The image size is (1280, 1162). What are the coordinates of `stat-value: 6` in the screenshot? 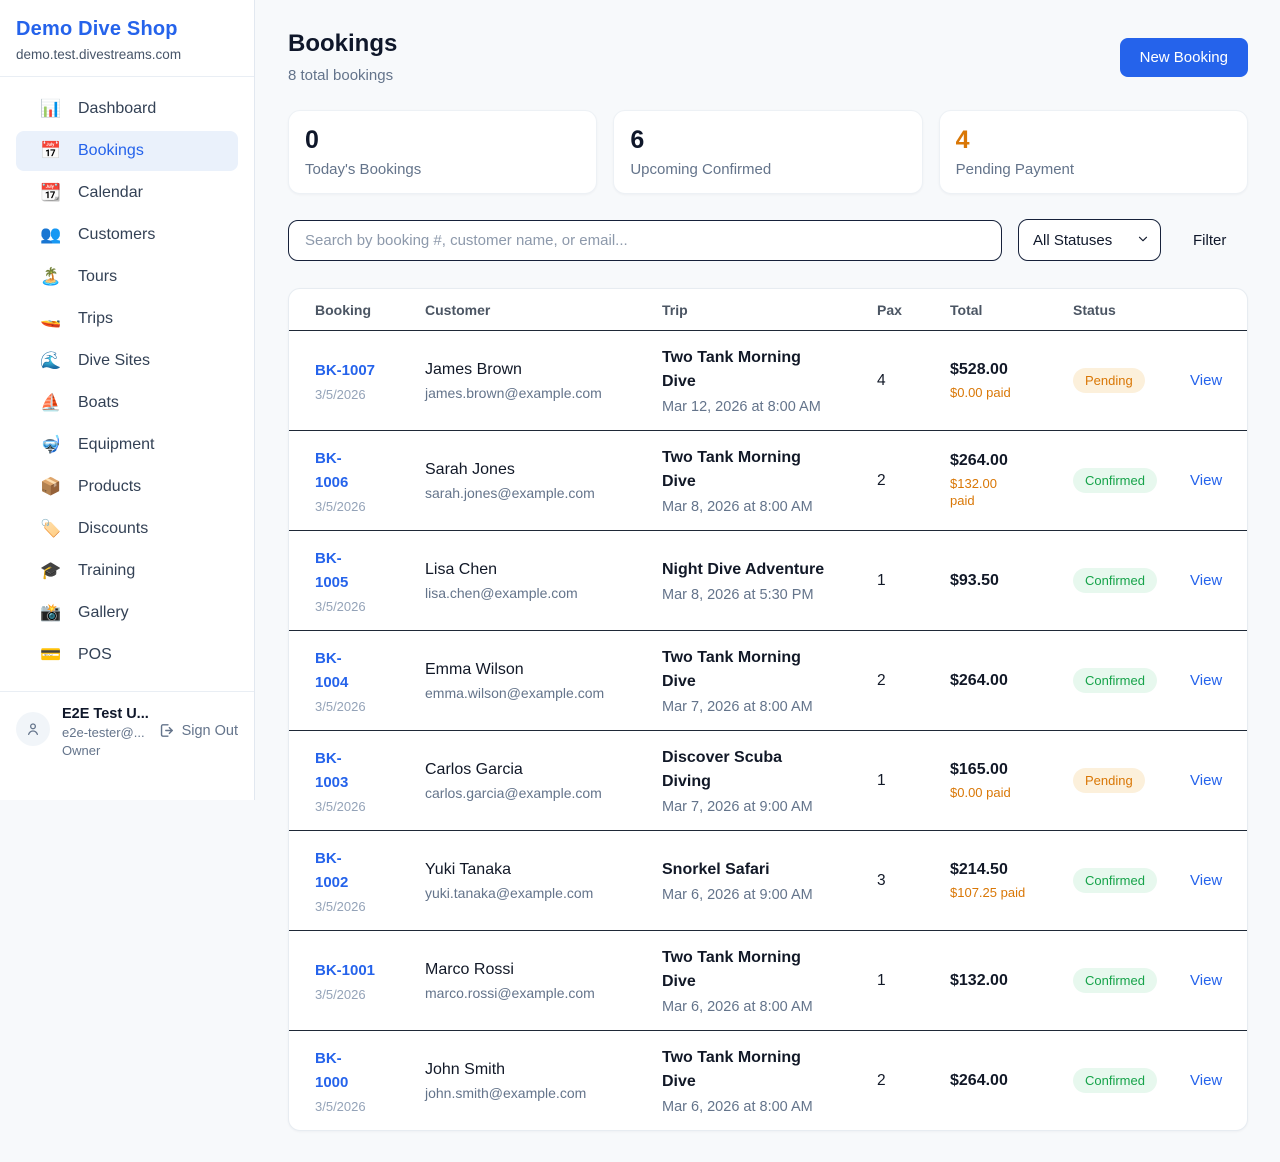 It's located at (637, 140).